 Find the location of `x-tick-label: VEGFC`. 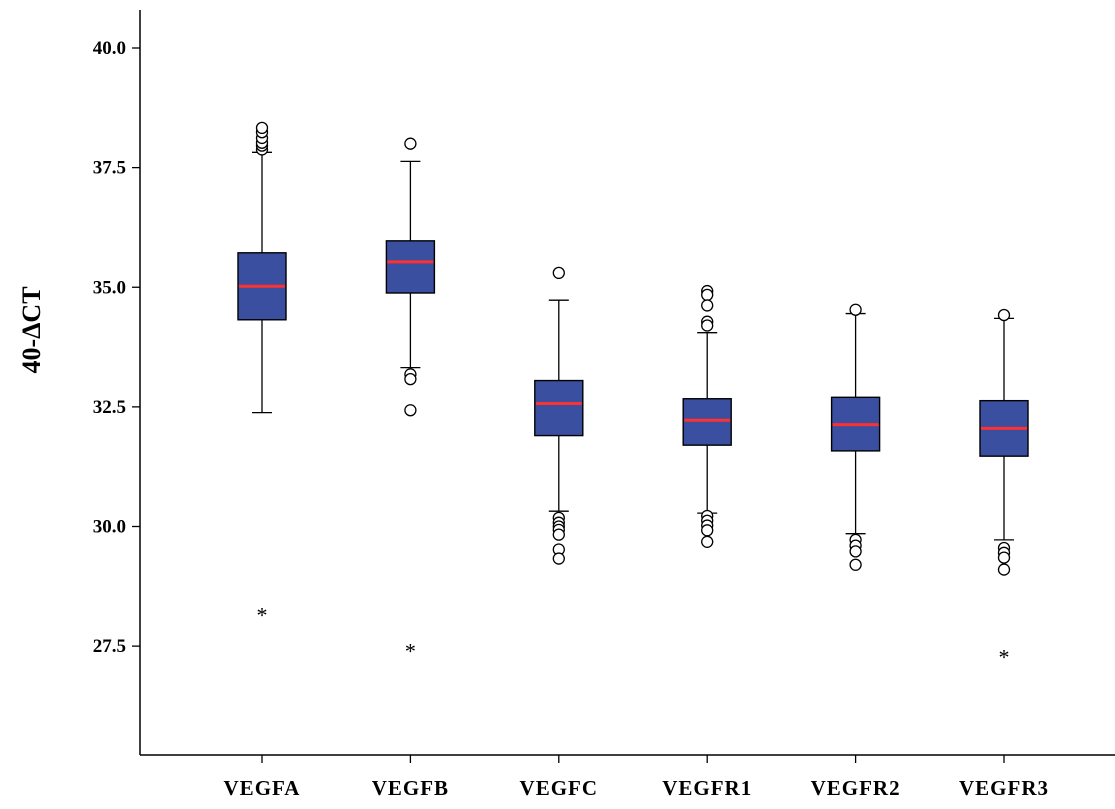

x-tick-label: VEGFC is located at coordinates (559, 788).